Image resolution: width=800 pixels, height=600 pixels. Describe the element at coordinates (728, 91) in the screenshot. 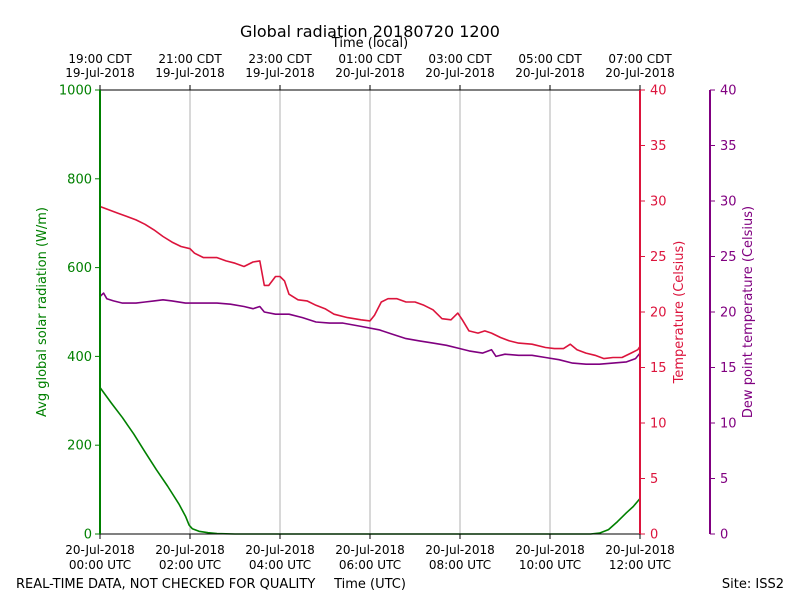

I see `dewpoint-tick-label: 40` at that location.